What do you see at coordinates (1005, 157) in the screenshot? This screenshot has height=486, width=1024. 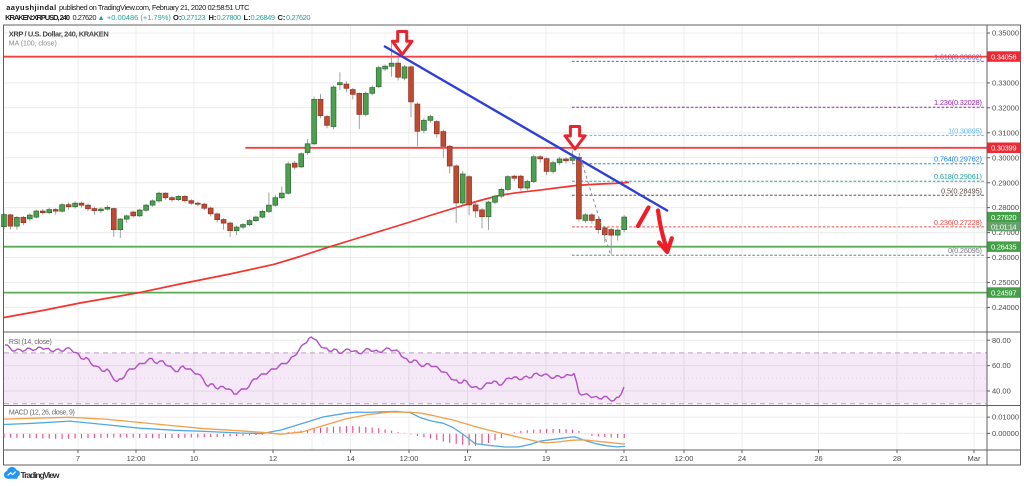 I see `svg-text: 0.30000` at bounding box center [1005, 157].